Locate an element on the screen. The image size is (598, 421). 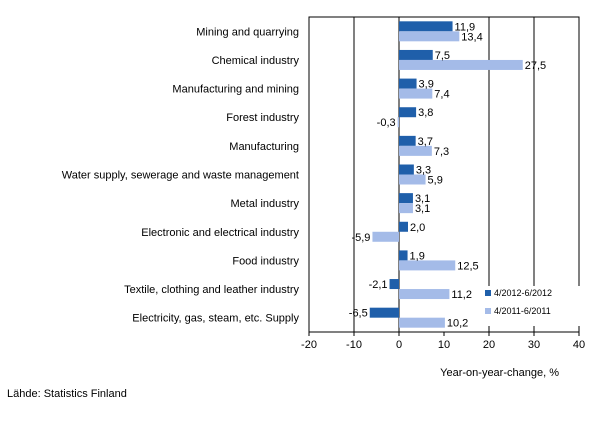
data-label: 27,5 is located at coordinates (535, 66).